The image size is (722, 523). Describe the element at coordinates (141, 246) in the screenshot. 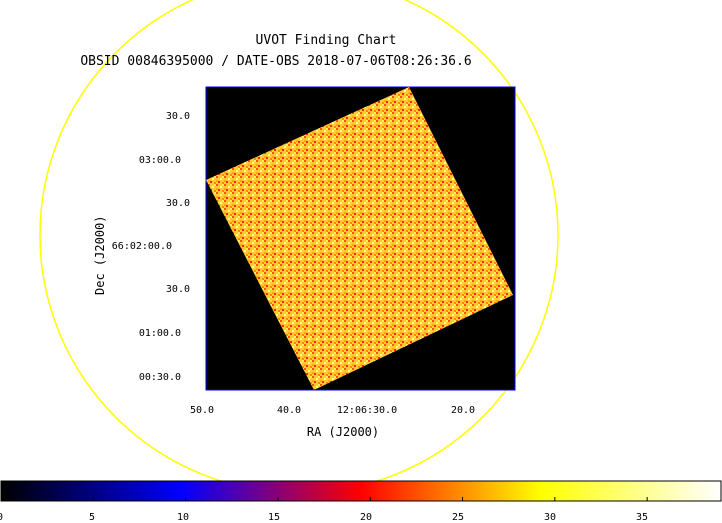

I see `y-tick-label: 66:02:00.0` at that location.